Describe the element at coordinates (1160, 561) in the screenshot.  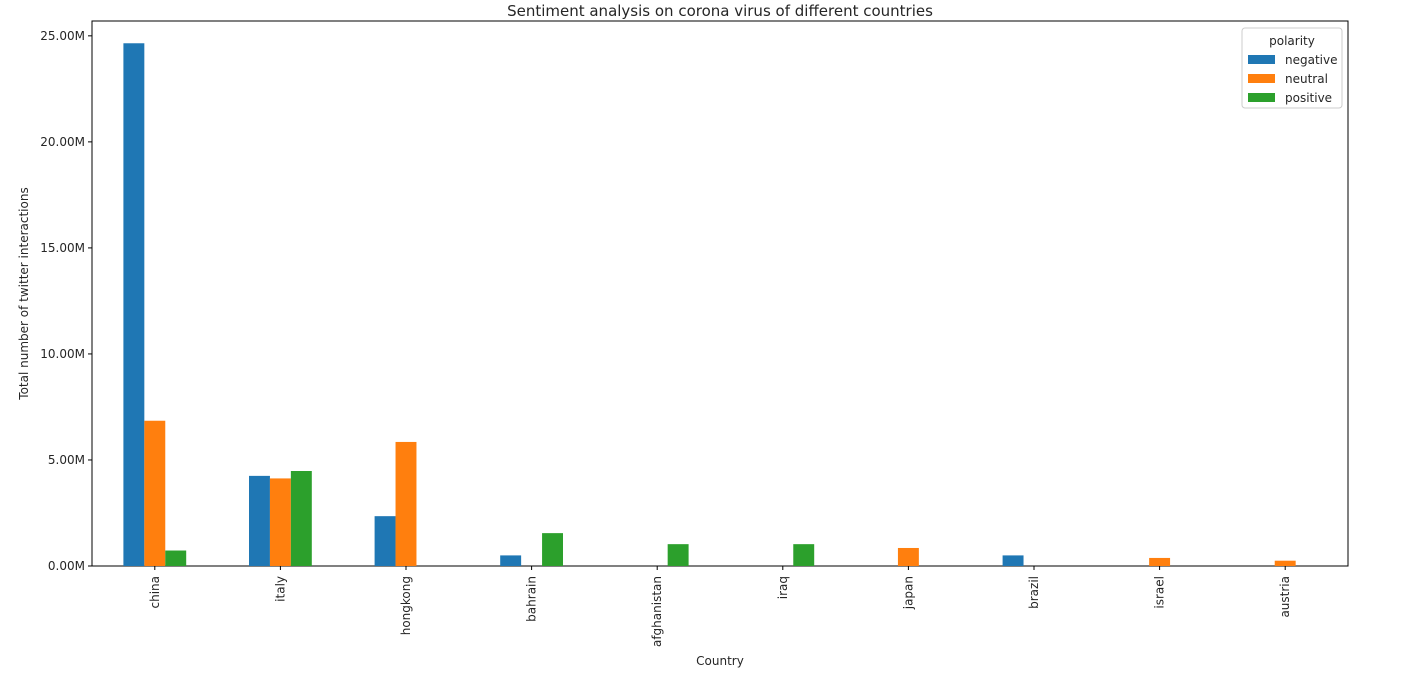
I see `bar-israel-neutral` at that location.